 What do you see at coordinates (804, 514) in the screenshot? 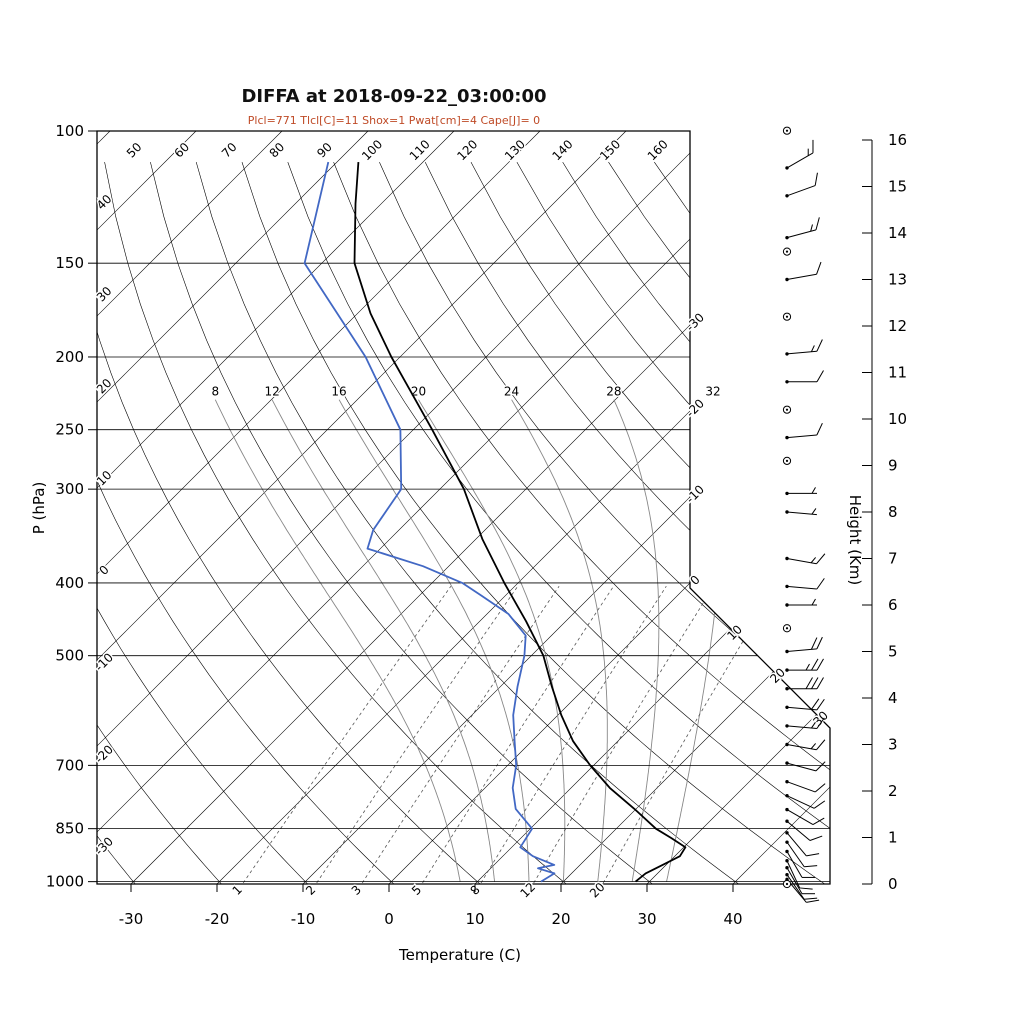
I see `wind-barbs` at bounding box center [804, 514].